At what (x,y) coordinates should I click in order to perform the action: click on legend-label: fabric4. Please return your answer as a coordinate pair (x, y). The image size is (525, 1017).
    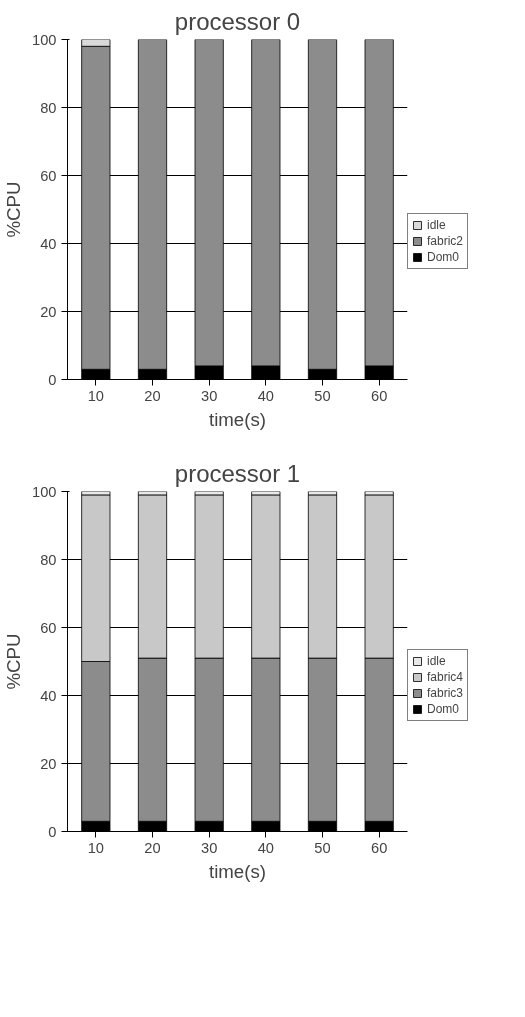
    Looking at the image, I should click on (445, 677).